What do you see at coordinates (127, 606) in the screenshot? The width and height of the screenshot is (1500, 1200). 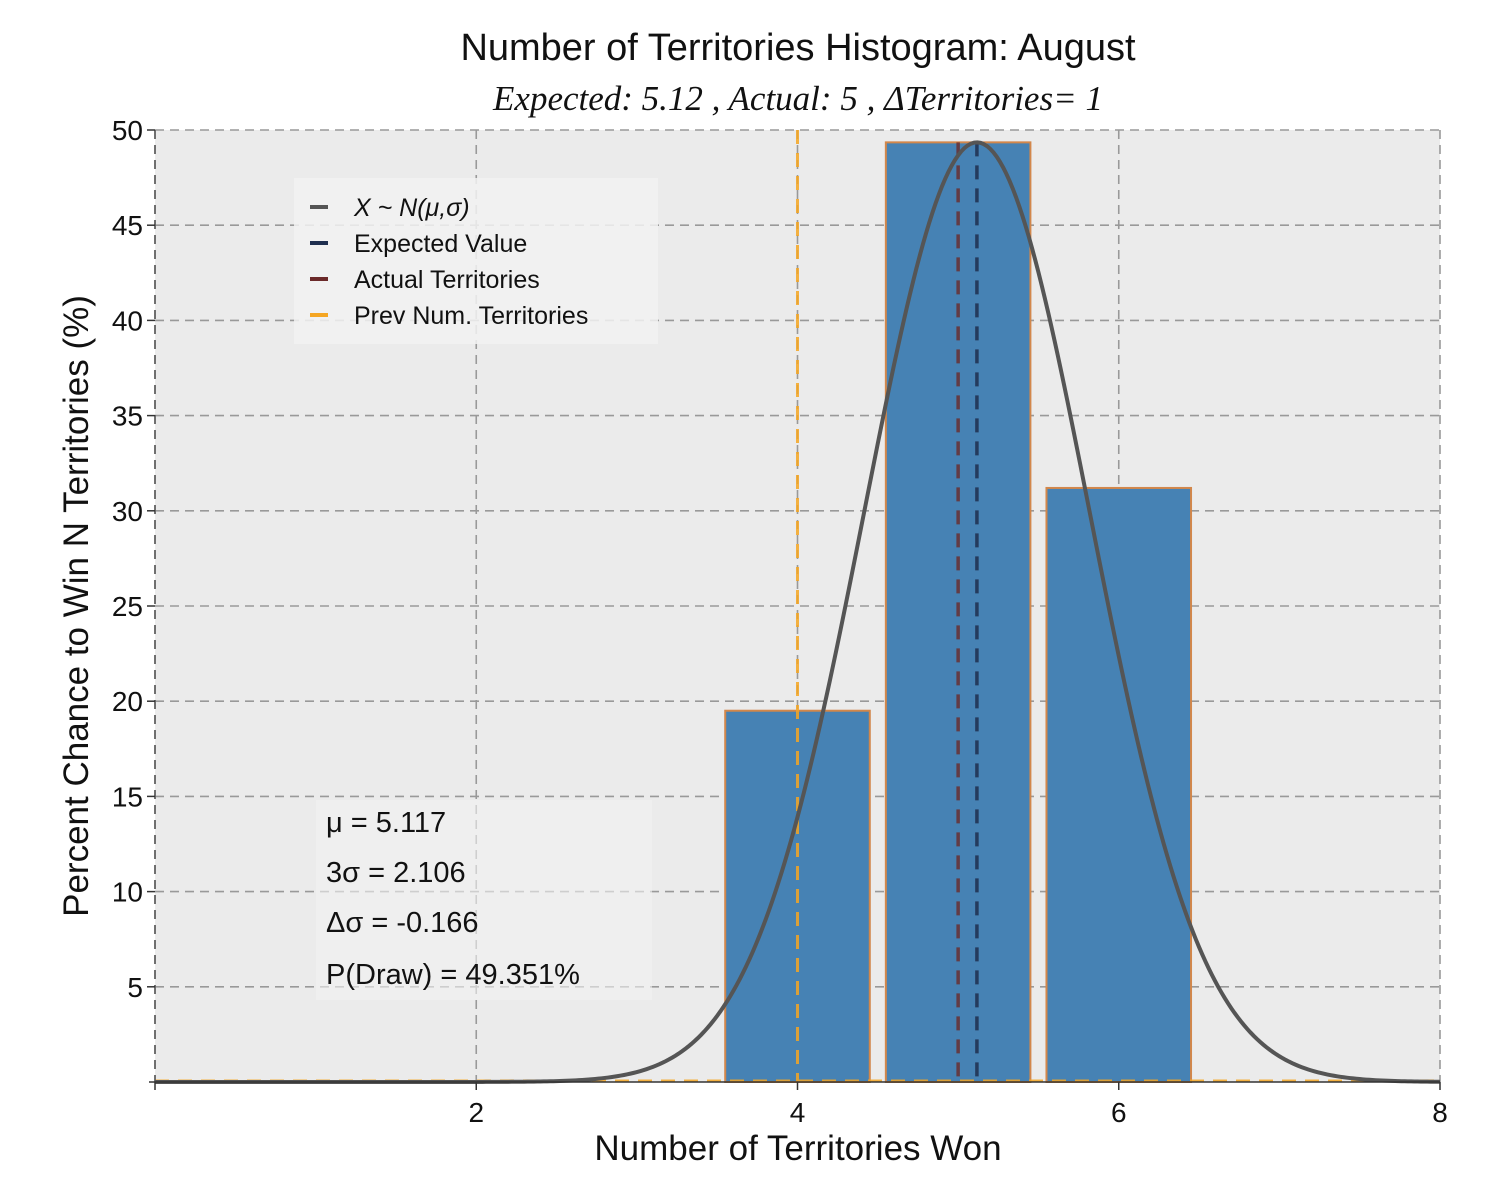 I see `y-tick-label: 25` at bounding box center [127, 606].